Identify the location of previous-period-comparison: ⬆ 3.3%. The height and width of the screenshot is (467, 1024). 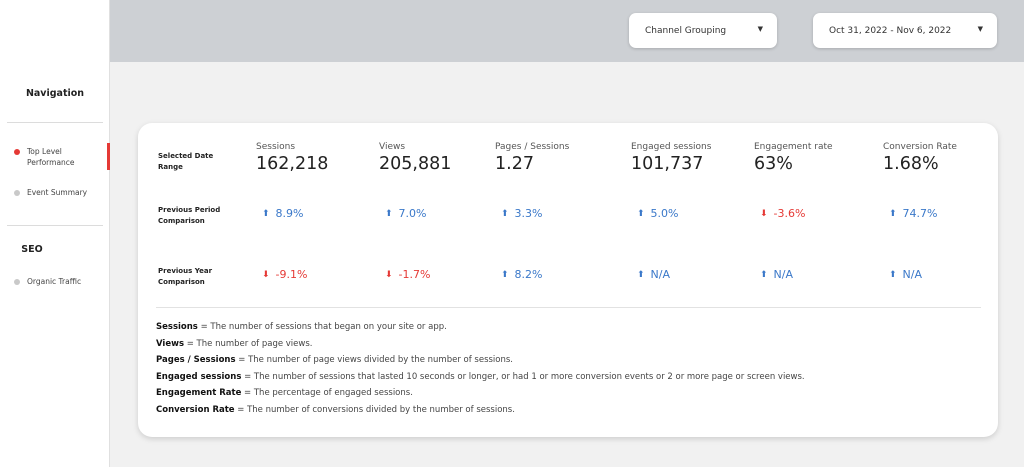
(522, 213).